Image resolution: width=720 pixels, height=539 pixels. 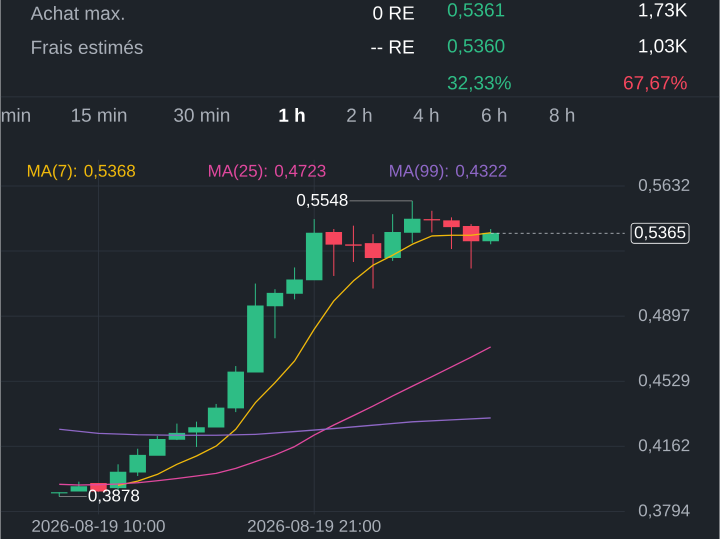 What do you see at coordinates (664, 315) in the screenshot?
I see `y-tick-label: 0,4897` at bounding box center [664, 315].